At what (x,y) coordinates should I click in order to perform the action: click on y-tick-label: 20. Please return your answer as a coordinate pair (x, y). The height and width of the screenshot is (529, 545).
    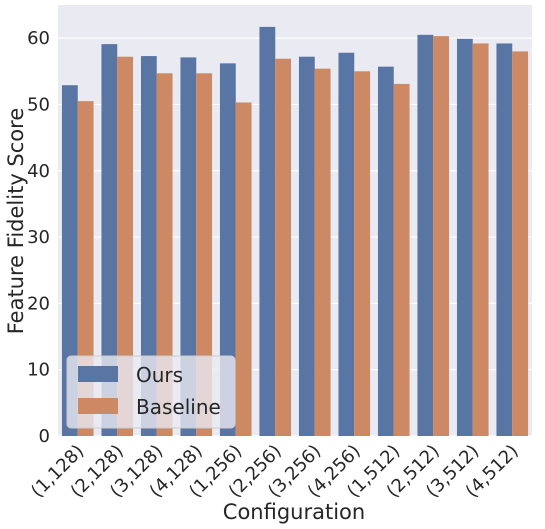
    Looking at the image, I should click on (38, 303).